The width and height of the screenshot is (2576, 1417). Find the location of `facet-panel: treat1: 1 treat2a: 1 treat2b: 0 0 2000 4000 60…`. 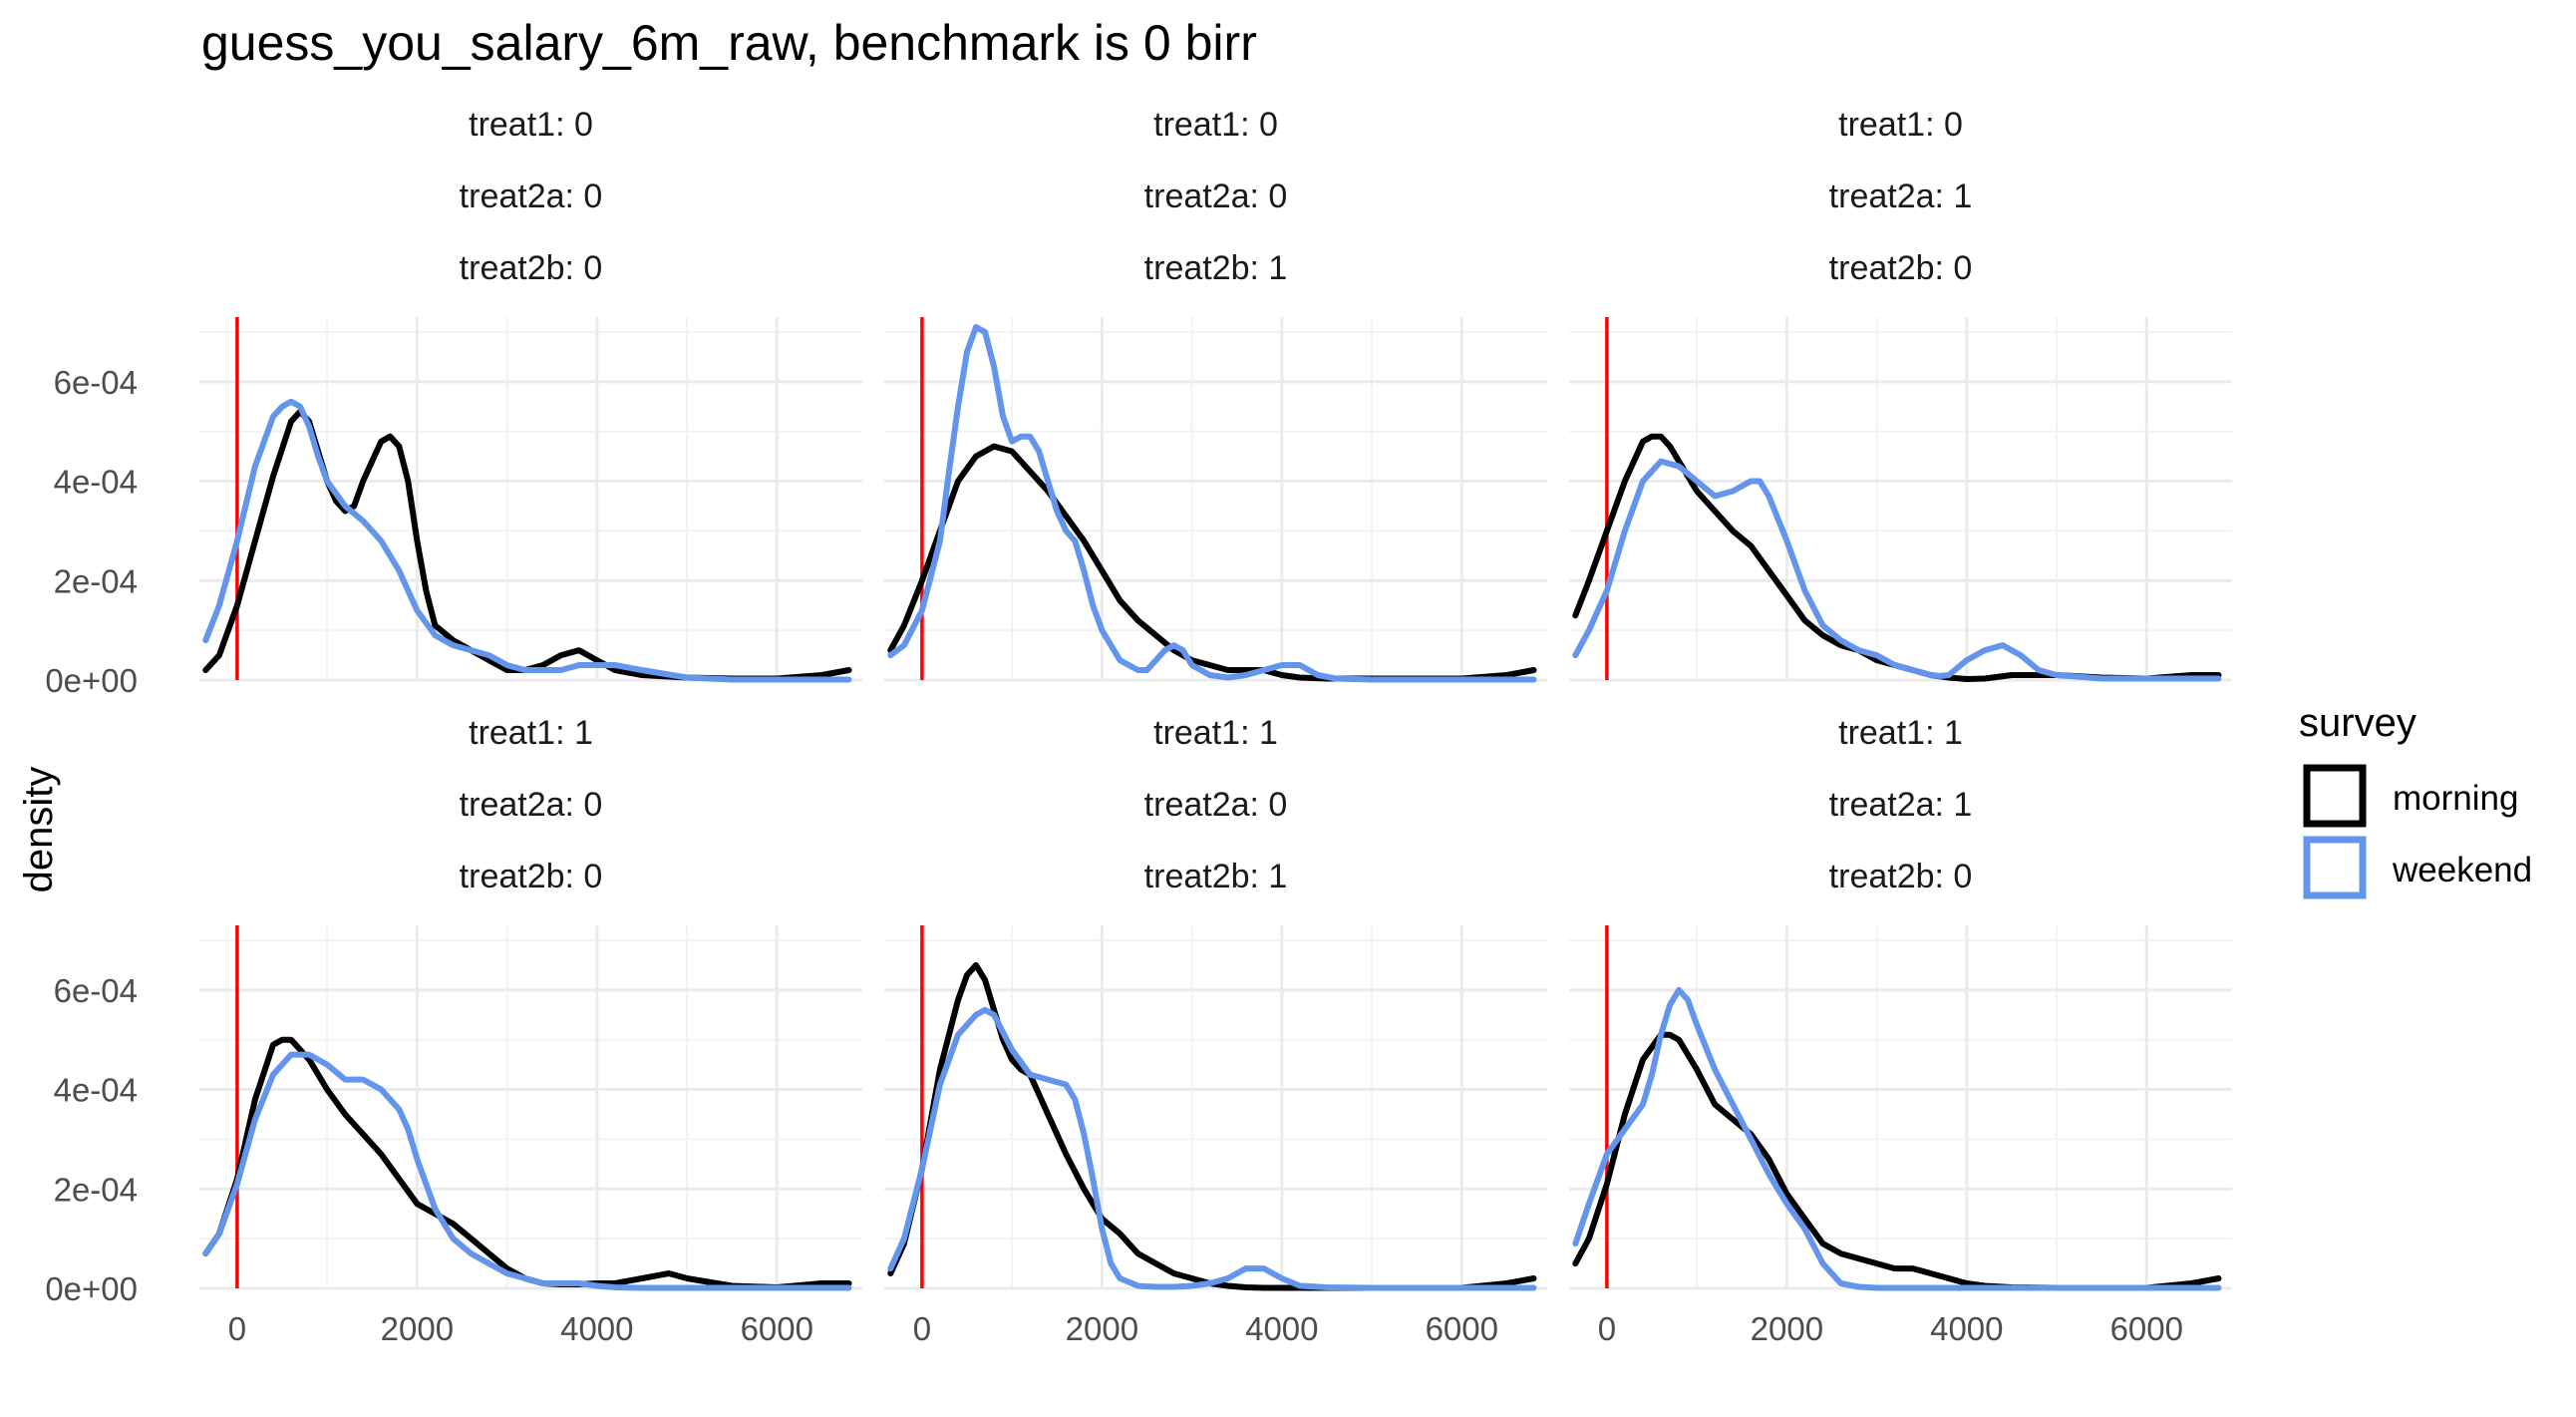

facet-panel: treat1: 1 treat2a: 1 treat2b: 0 0 2000 4000 60… is located at coordinates (1900, 1030).